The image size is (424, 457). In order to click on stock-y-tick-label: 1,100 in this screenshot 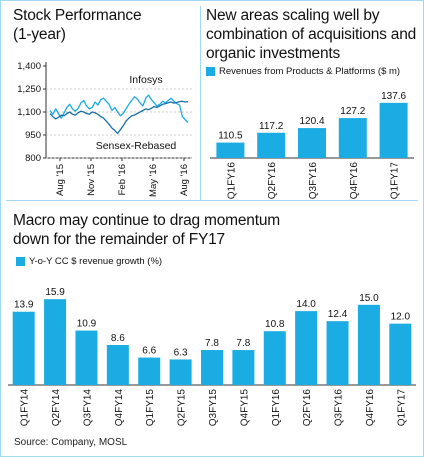, I will do `click(29, 112)`.